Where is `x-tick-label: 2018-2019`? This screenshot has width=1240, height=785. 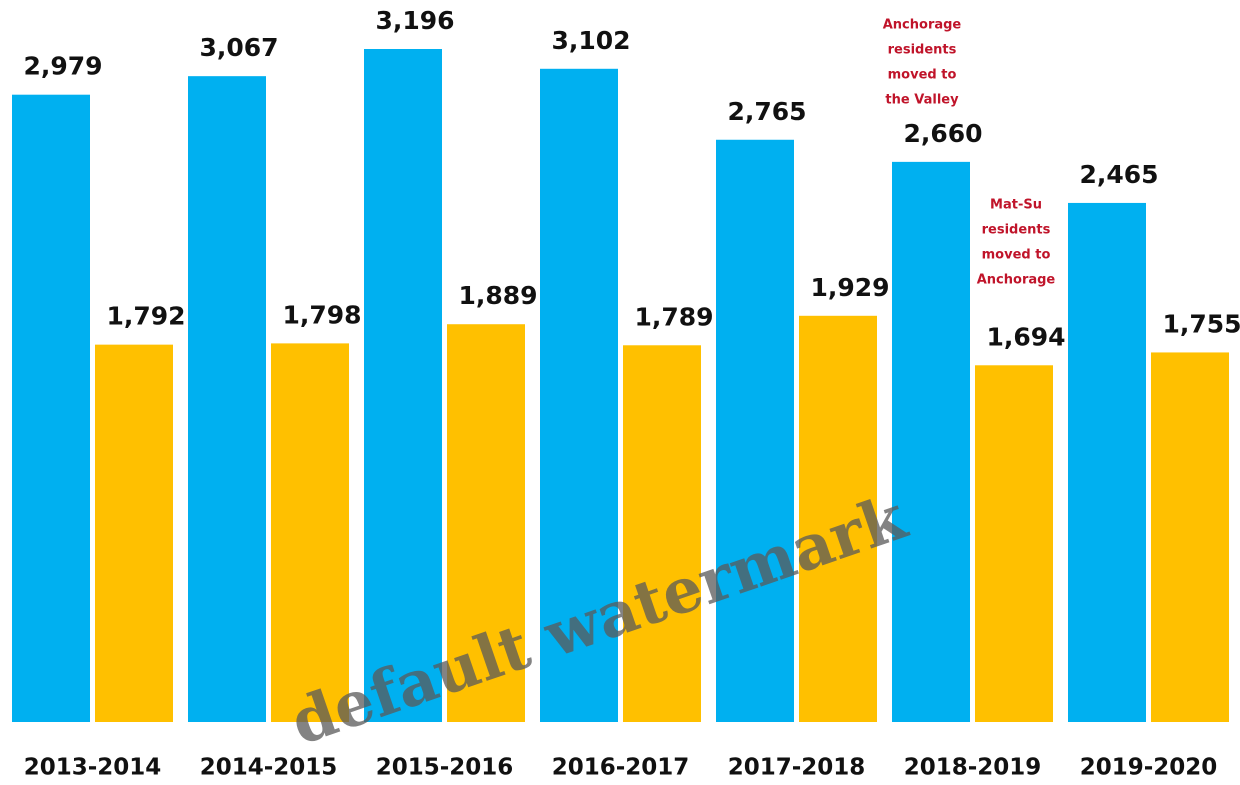
x-tick-label: 2018-2019 is located at coordinates (973, 768).